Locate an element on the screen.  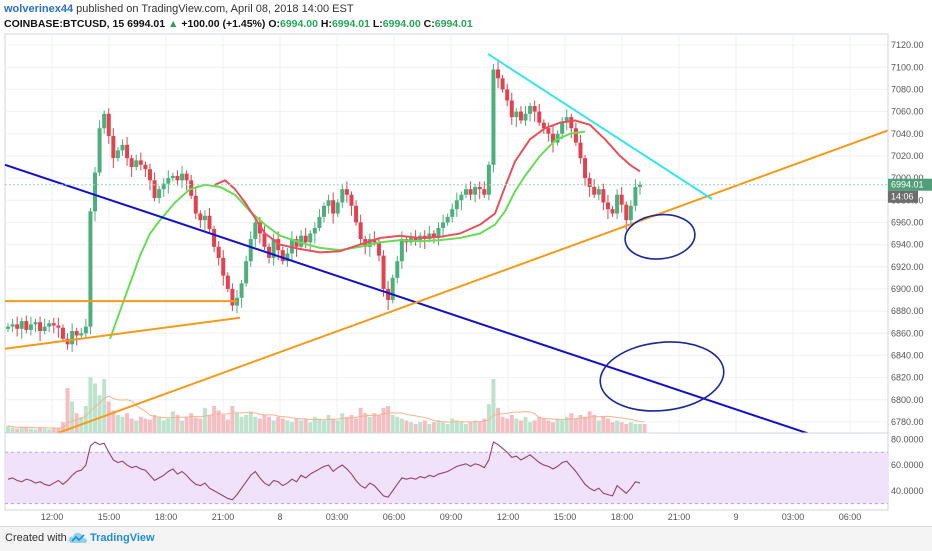
change-arrow-icon: ▲ is located at coordinates (173, 24).